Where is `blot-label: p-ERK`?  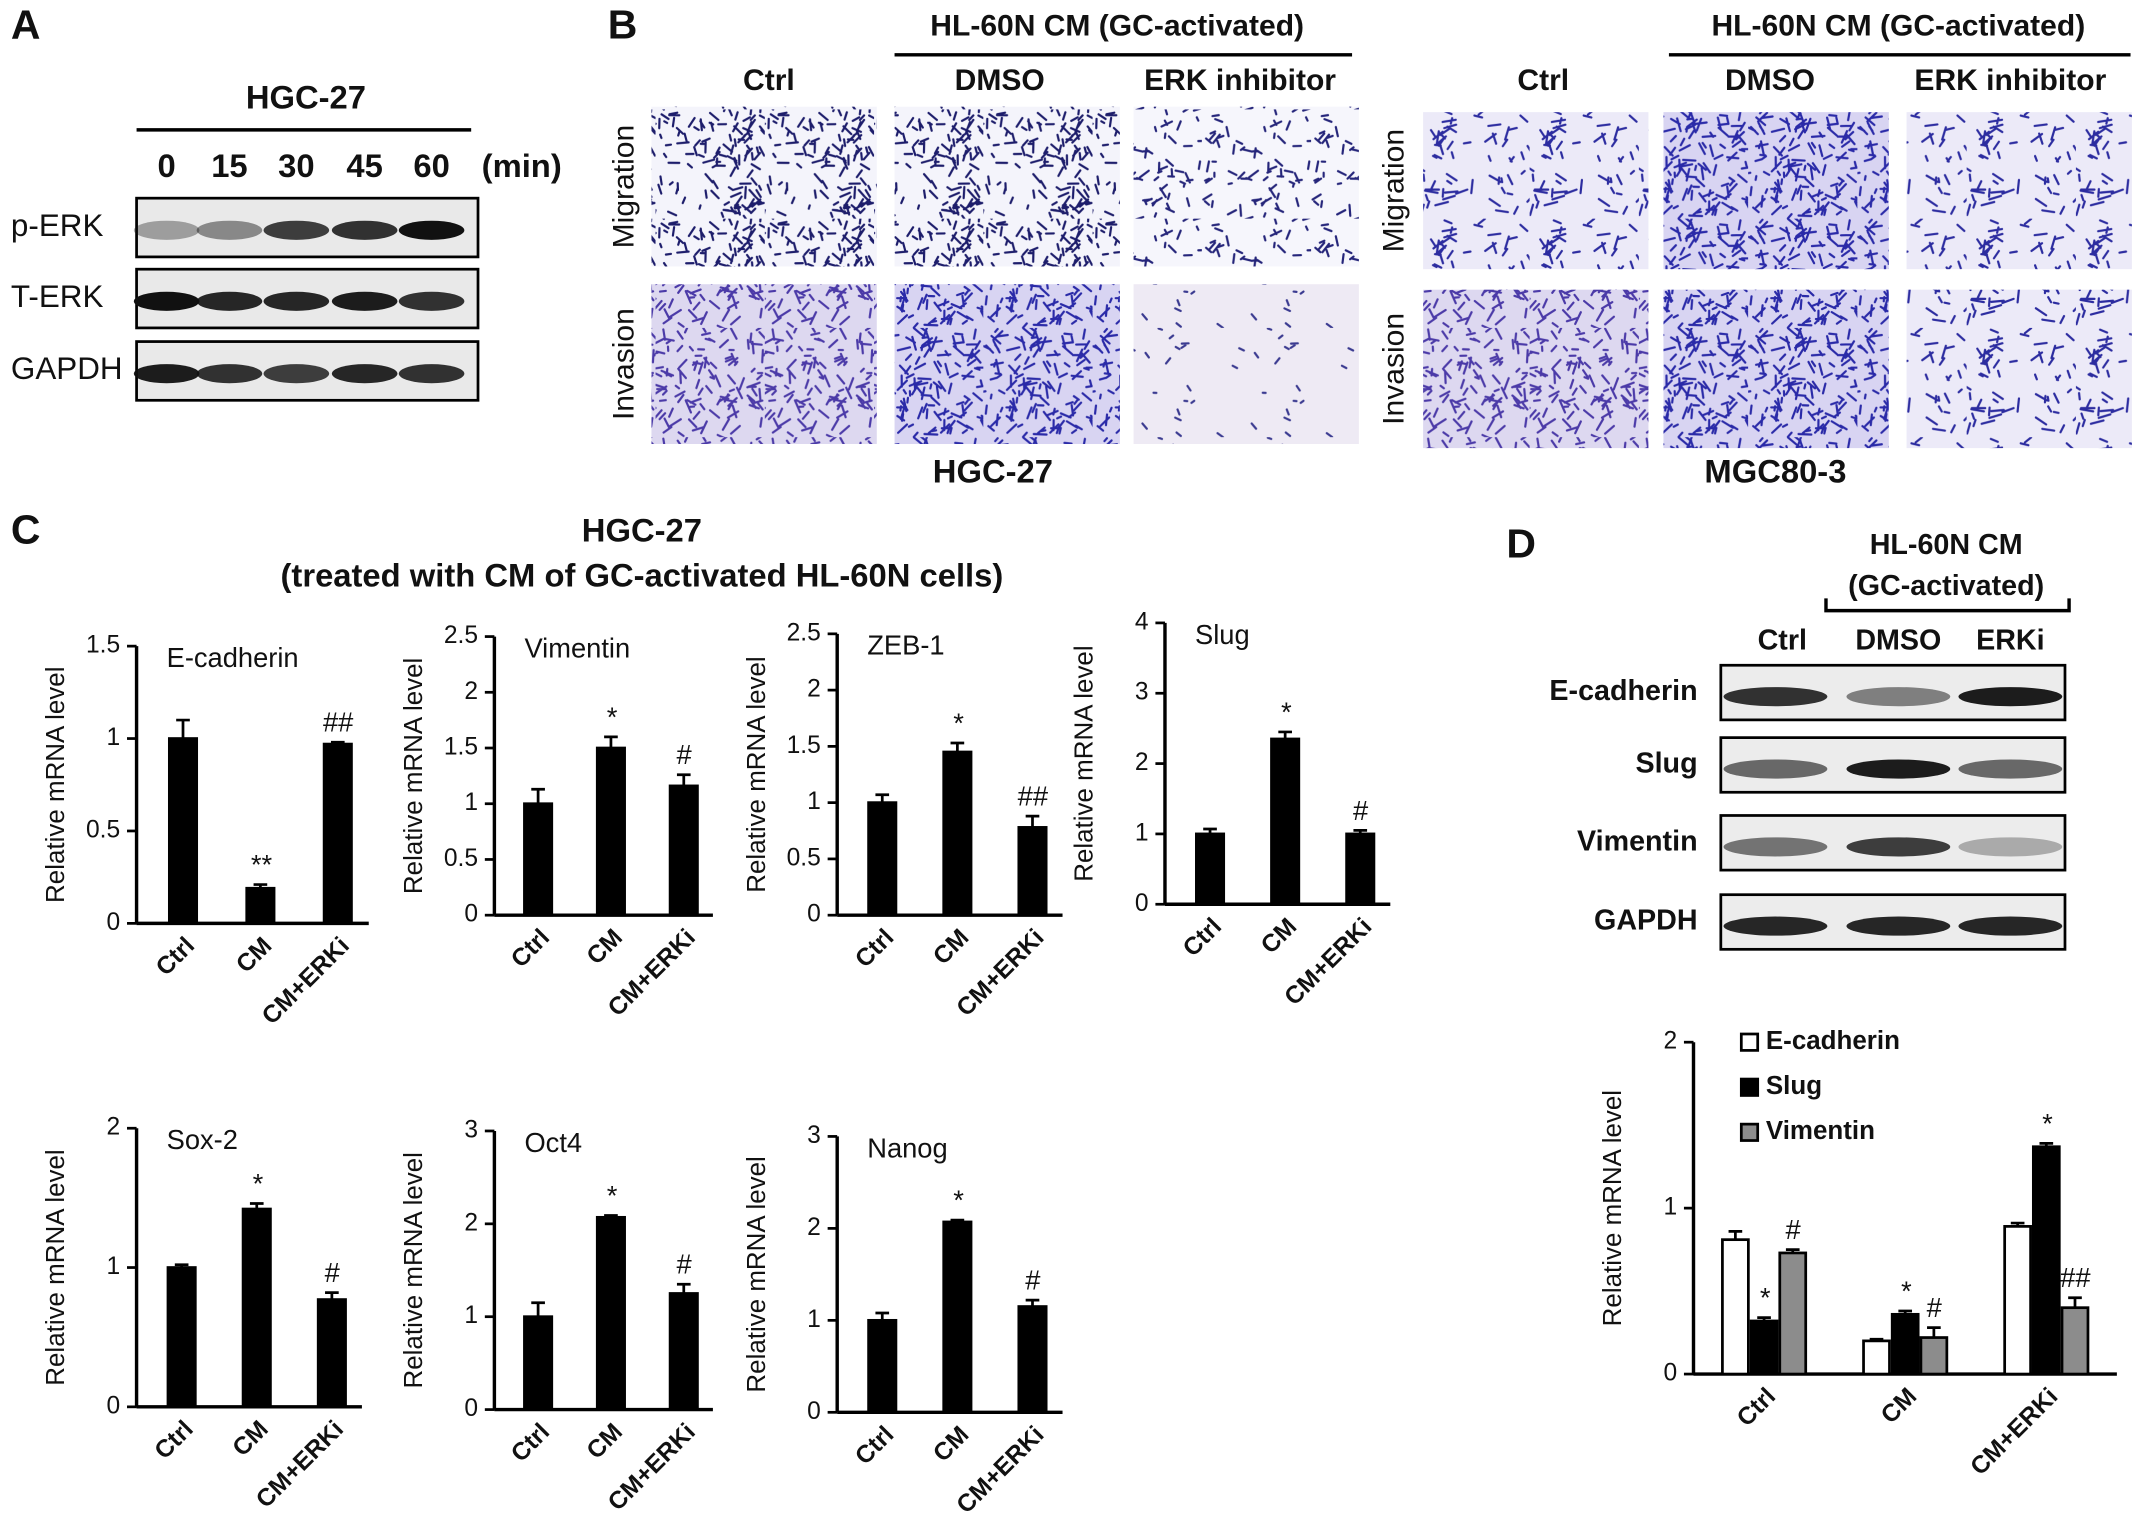 blot-label: p-ERK is located at coordinates (57, 225).